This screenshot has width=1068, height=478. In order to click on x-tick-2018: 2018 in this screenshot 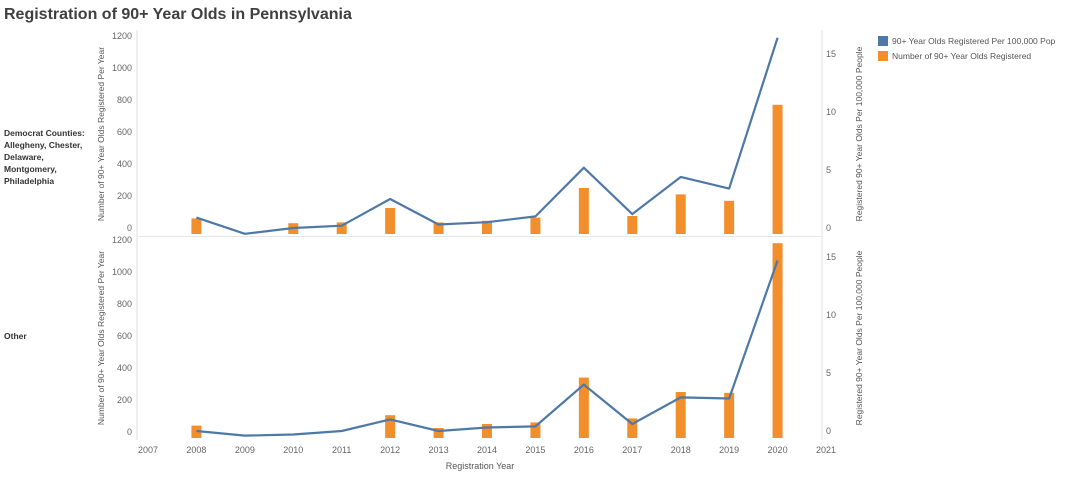, I will do `click(681, 450)`.